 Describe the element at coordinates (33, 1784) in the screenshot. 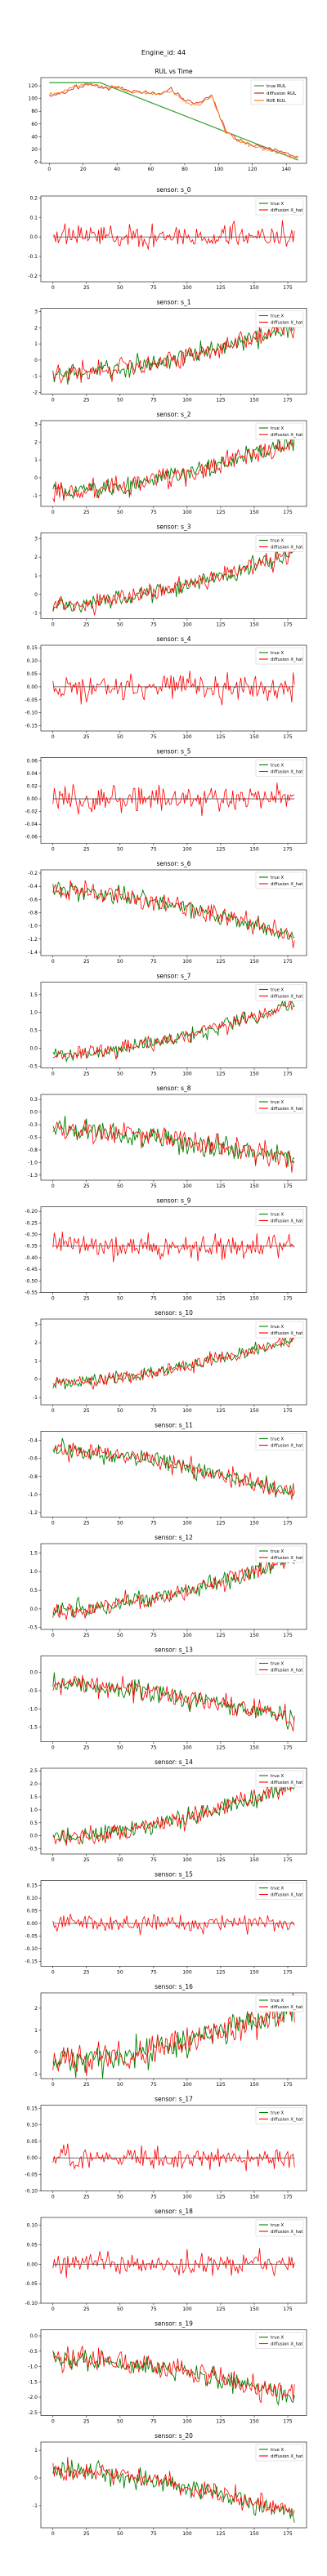

I see `y-tick-label: 2.0` at that location.